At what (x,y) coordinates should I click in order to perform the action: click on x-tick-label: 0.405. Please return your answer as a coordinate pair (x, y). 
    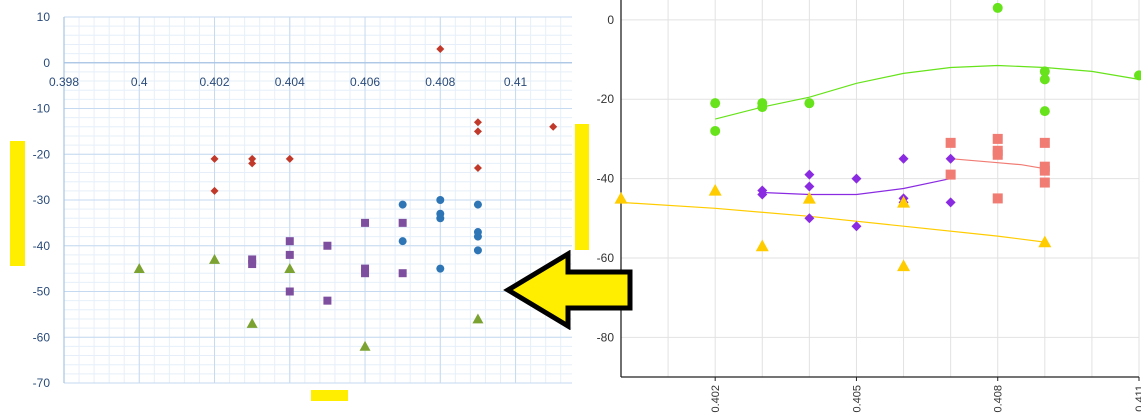
    Looking at the image, I should click on (857, 399).